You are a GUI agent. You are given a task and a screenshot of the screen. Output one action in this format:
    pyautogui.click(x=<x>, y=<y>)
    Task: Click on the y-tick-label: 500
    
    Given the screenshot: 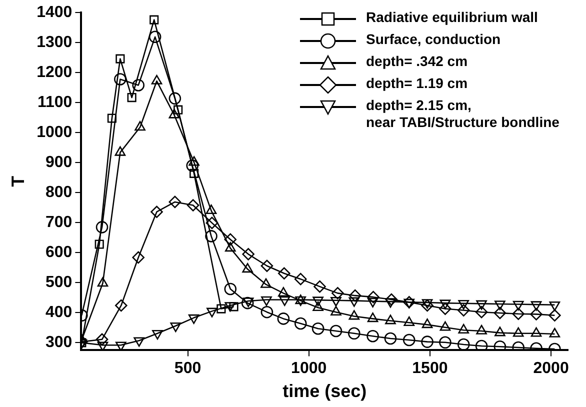 What is the action you would take?
    pyautogui.click(x=58, y=283)
    